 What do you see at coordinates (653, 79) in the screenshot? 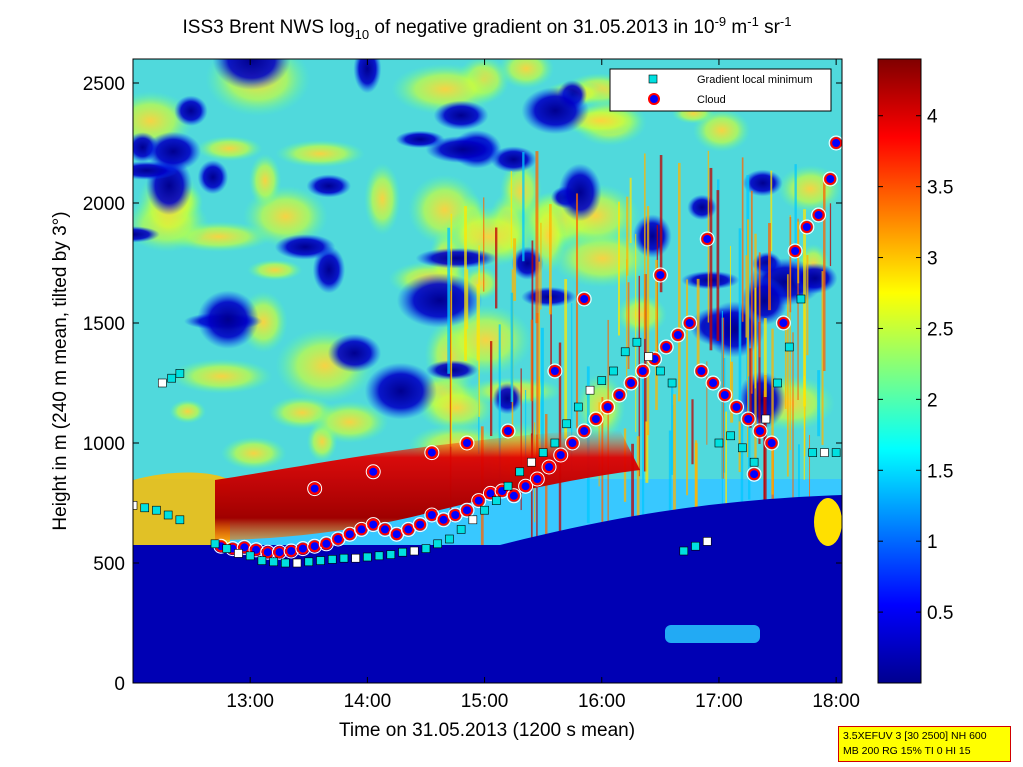
I see `legend-square-marker-icon` at bounding box center [653, 79].